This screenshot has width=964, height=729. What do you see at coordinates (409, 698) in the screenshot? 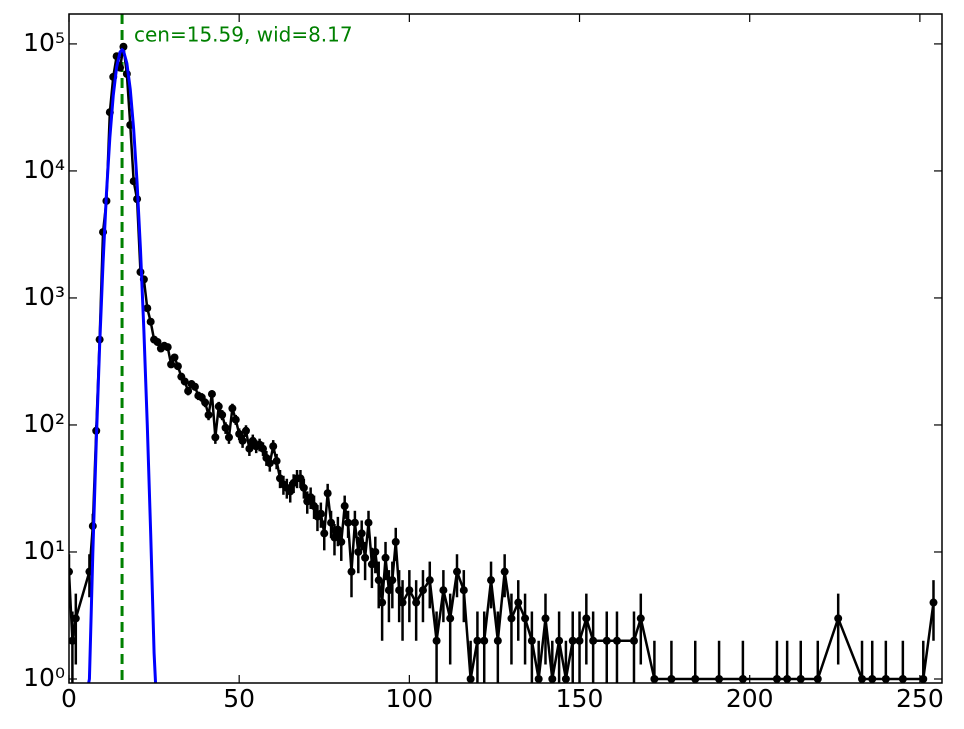
I see `x-tick-label: 100` at bounding box center [409, 698].